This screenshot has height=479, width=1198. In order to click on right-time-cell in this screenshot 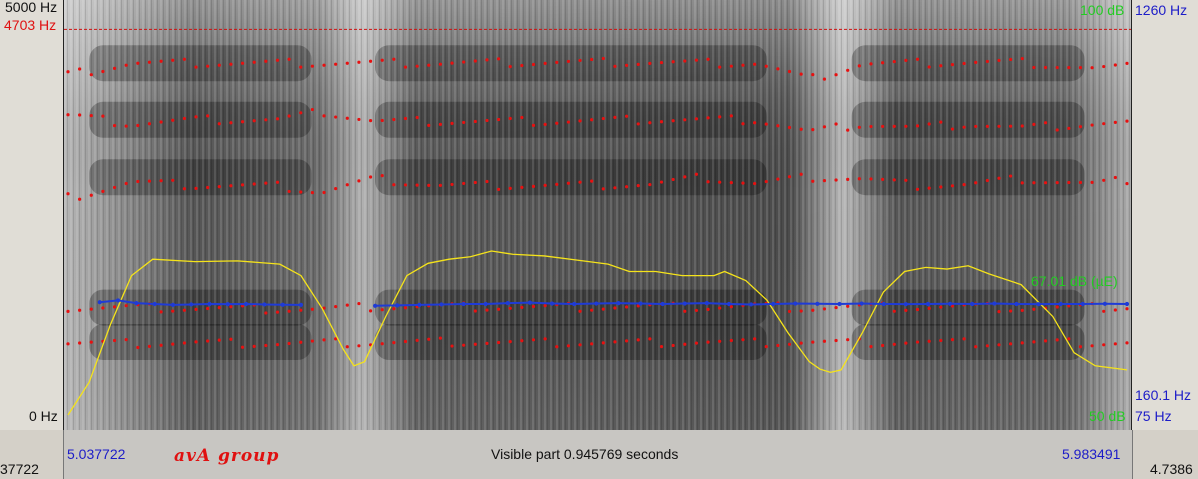, I will do `click(1165, 454)`.